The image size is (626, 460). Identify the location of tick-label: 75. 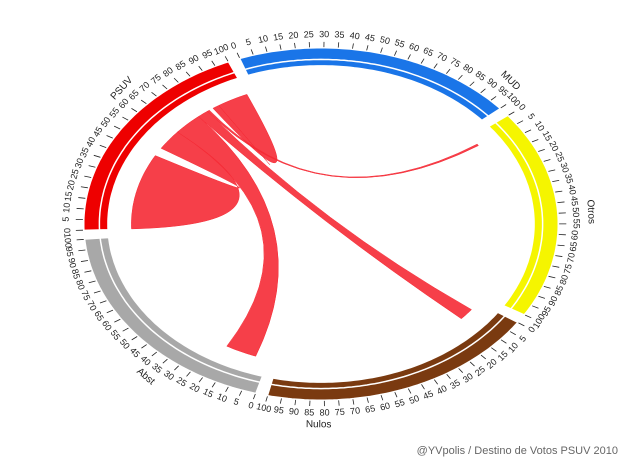
(85, 295).